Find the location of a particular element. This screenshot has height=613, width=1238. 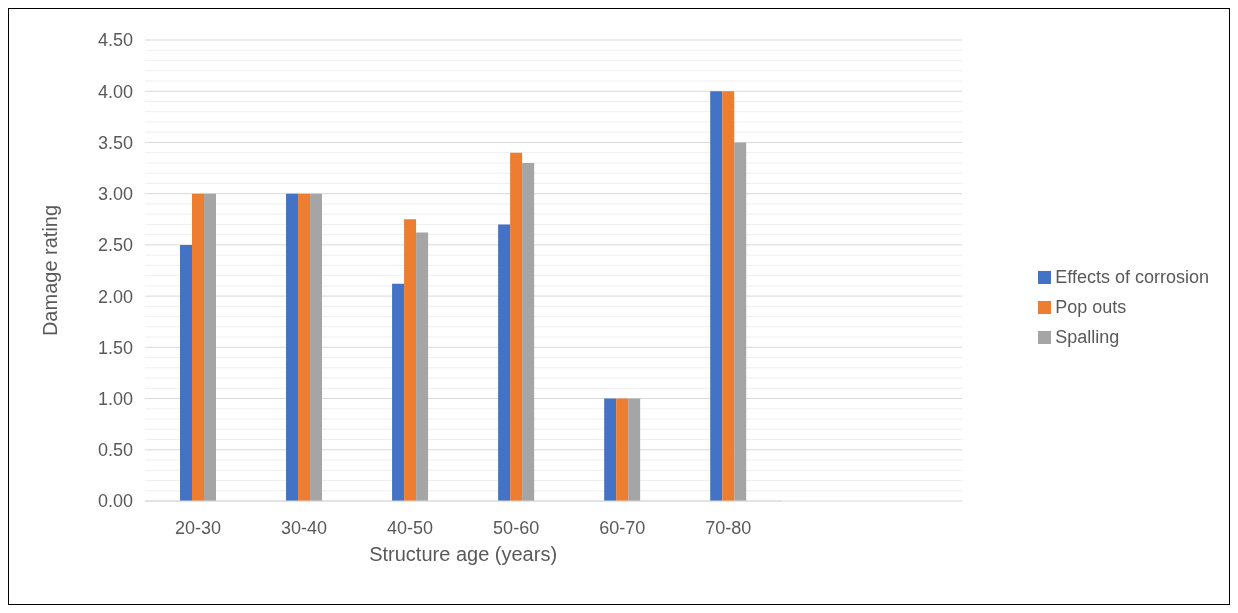

y-tick-label: 3.50 is located at coordinates (115, 142).